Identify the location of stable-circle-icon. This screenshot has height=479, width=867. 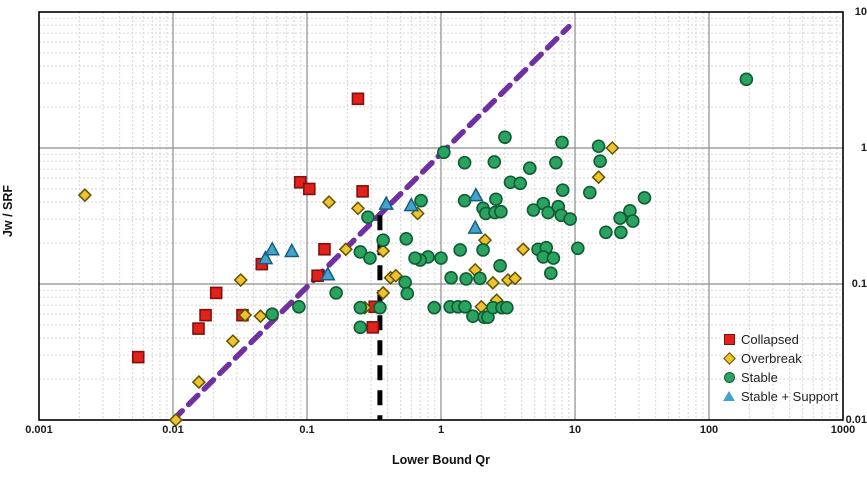
(729, 377).